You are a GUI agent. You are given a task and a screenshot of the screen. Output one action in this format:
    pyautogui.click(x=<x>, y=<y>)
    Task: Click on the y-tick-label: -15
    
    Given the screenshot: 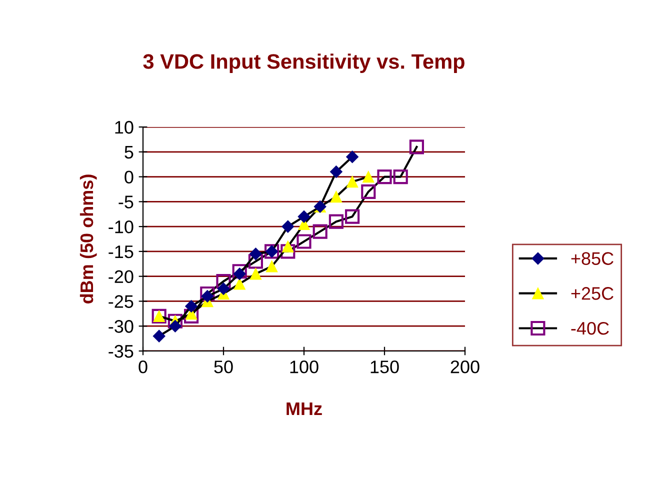 What is the action you would take?
    pyautogui.click(x=121, y=252)
    